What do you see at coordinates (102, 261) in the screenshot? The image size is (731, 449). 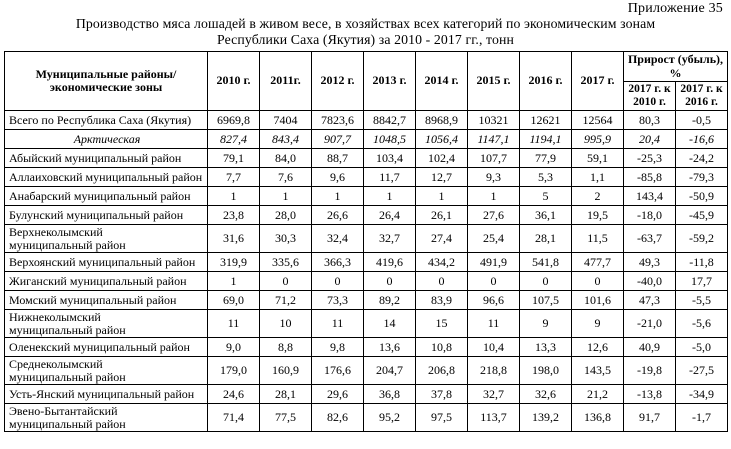 I see `district-name-text: Верхоянский муниципальный район` at bounding box center [102, 261].